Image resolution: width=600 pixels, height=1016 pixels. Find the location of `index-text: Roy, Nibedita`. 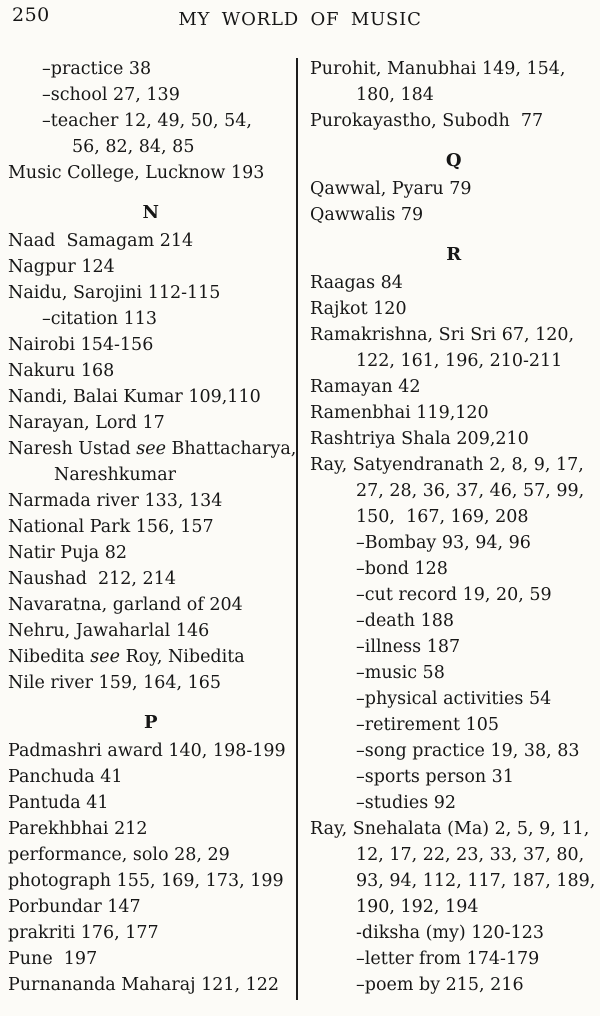

index-text: Roy, Nibedita is located at coordinates (182, 657).